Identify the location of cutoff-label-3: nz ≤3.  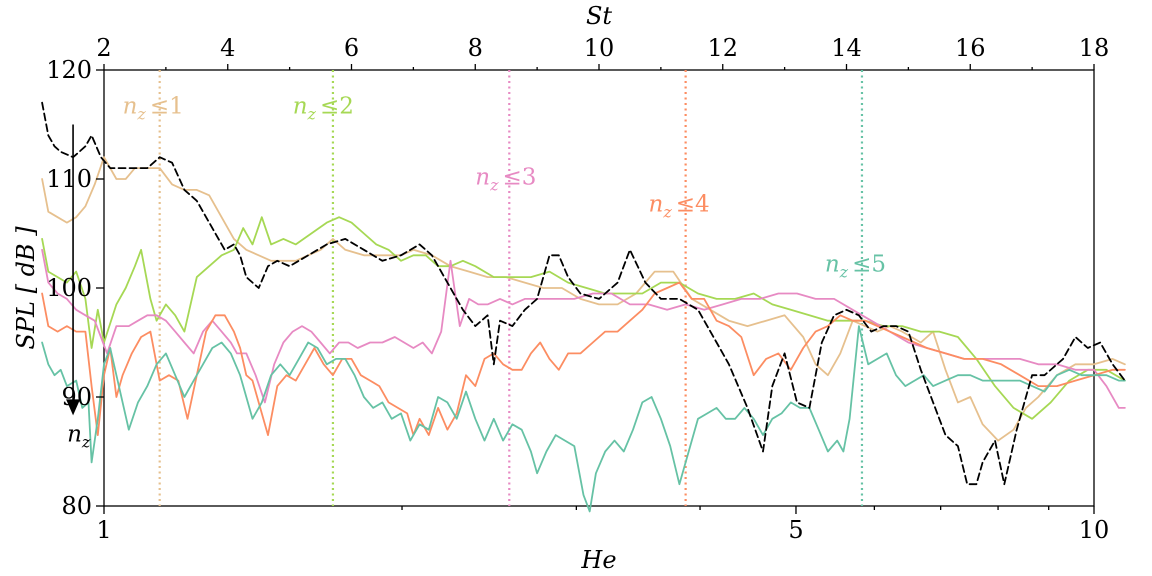
(505, 179).